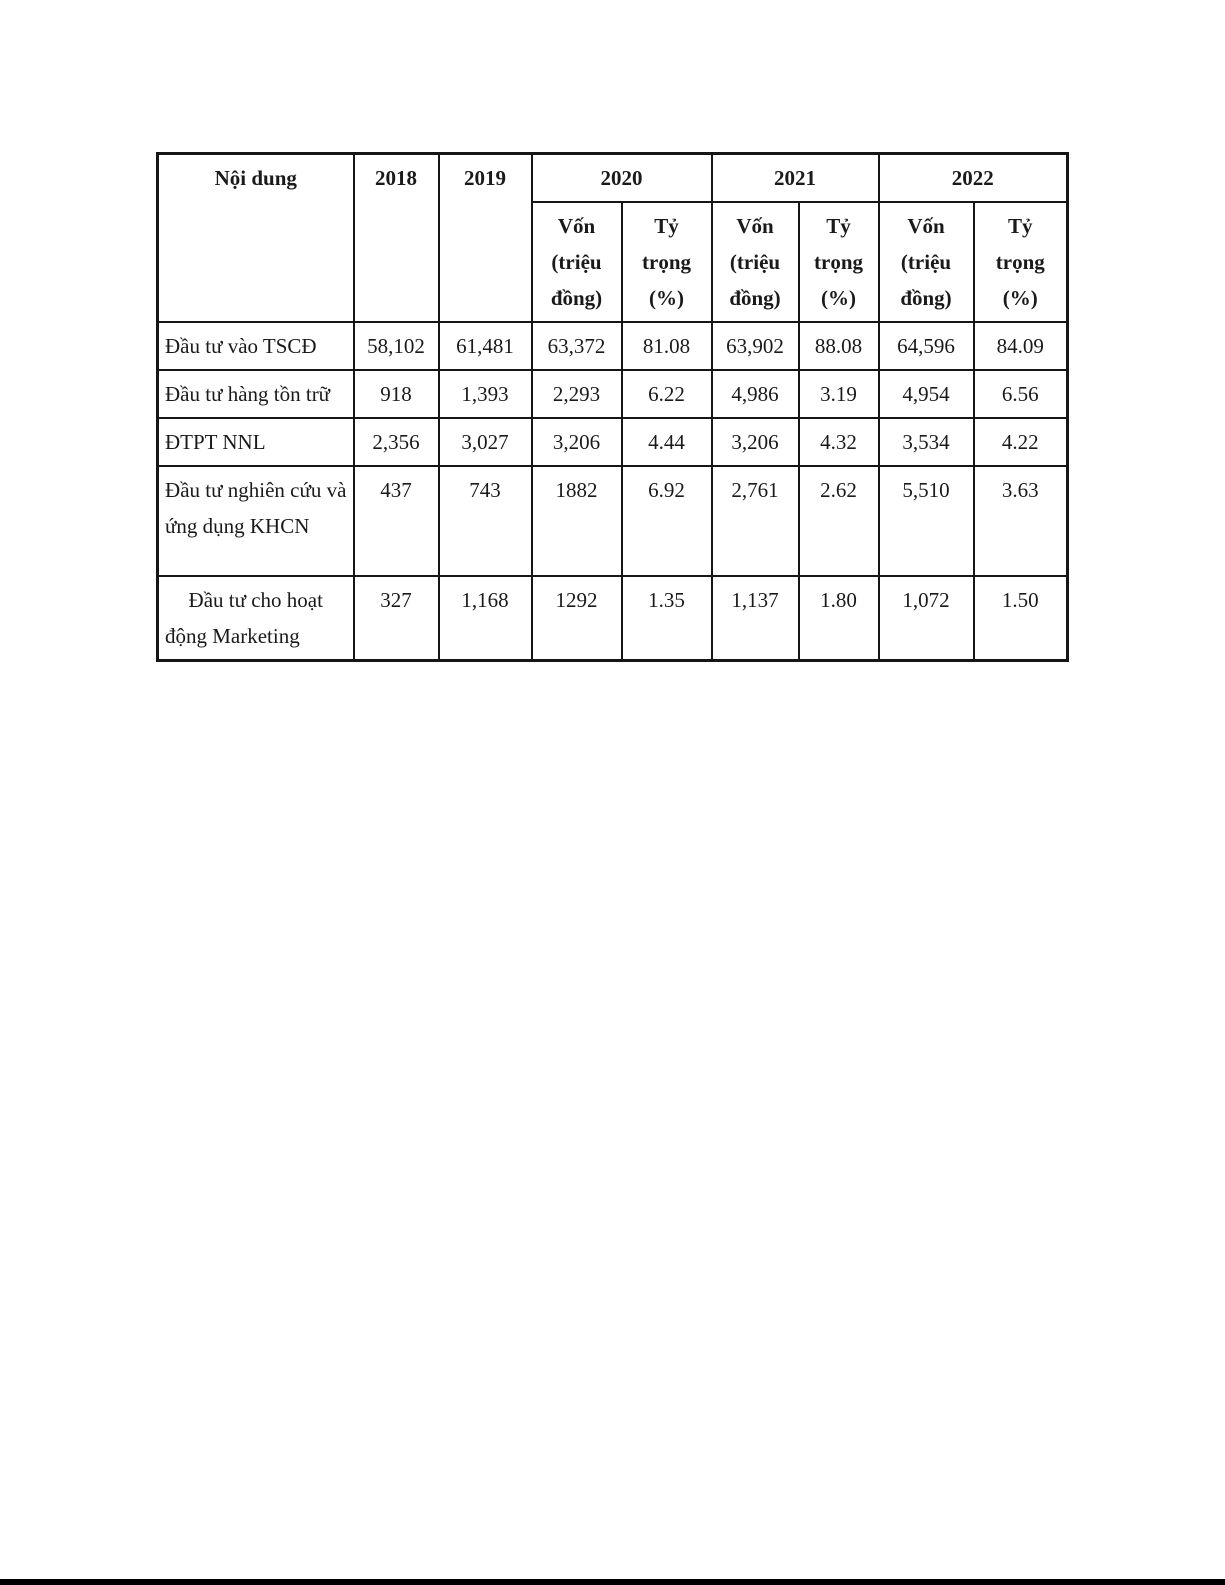  Describe the element at coordinates (396, 618) in the screenshot. I see `cell-value: 327` at that location.